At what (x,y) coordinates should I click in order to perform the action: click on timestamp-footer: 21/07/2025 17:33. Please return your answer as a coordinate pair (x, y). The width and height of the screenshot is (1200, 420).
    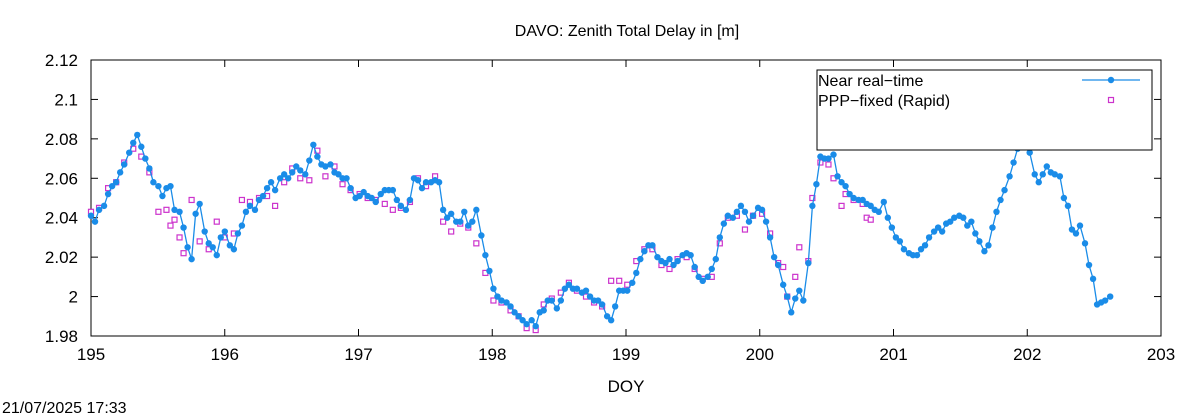
    Looking at the image, I should click on (64, 408).